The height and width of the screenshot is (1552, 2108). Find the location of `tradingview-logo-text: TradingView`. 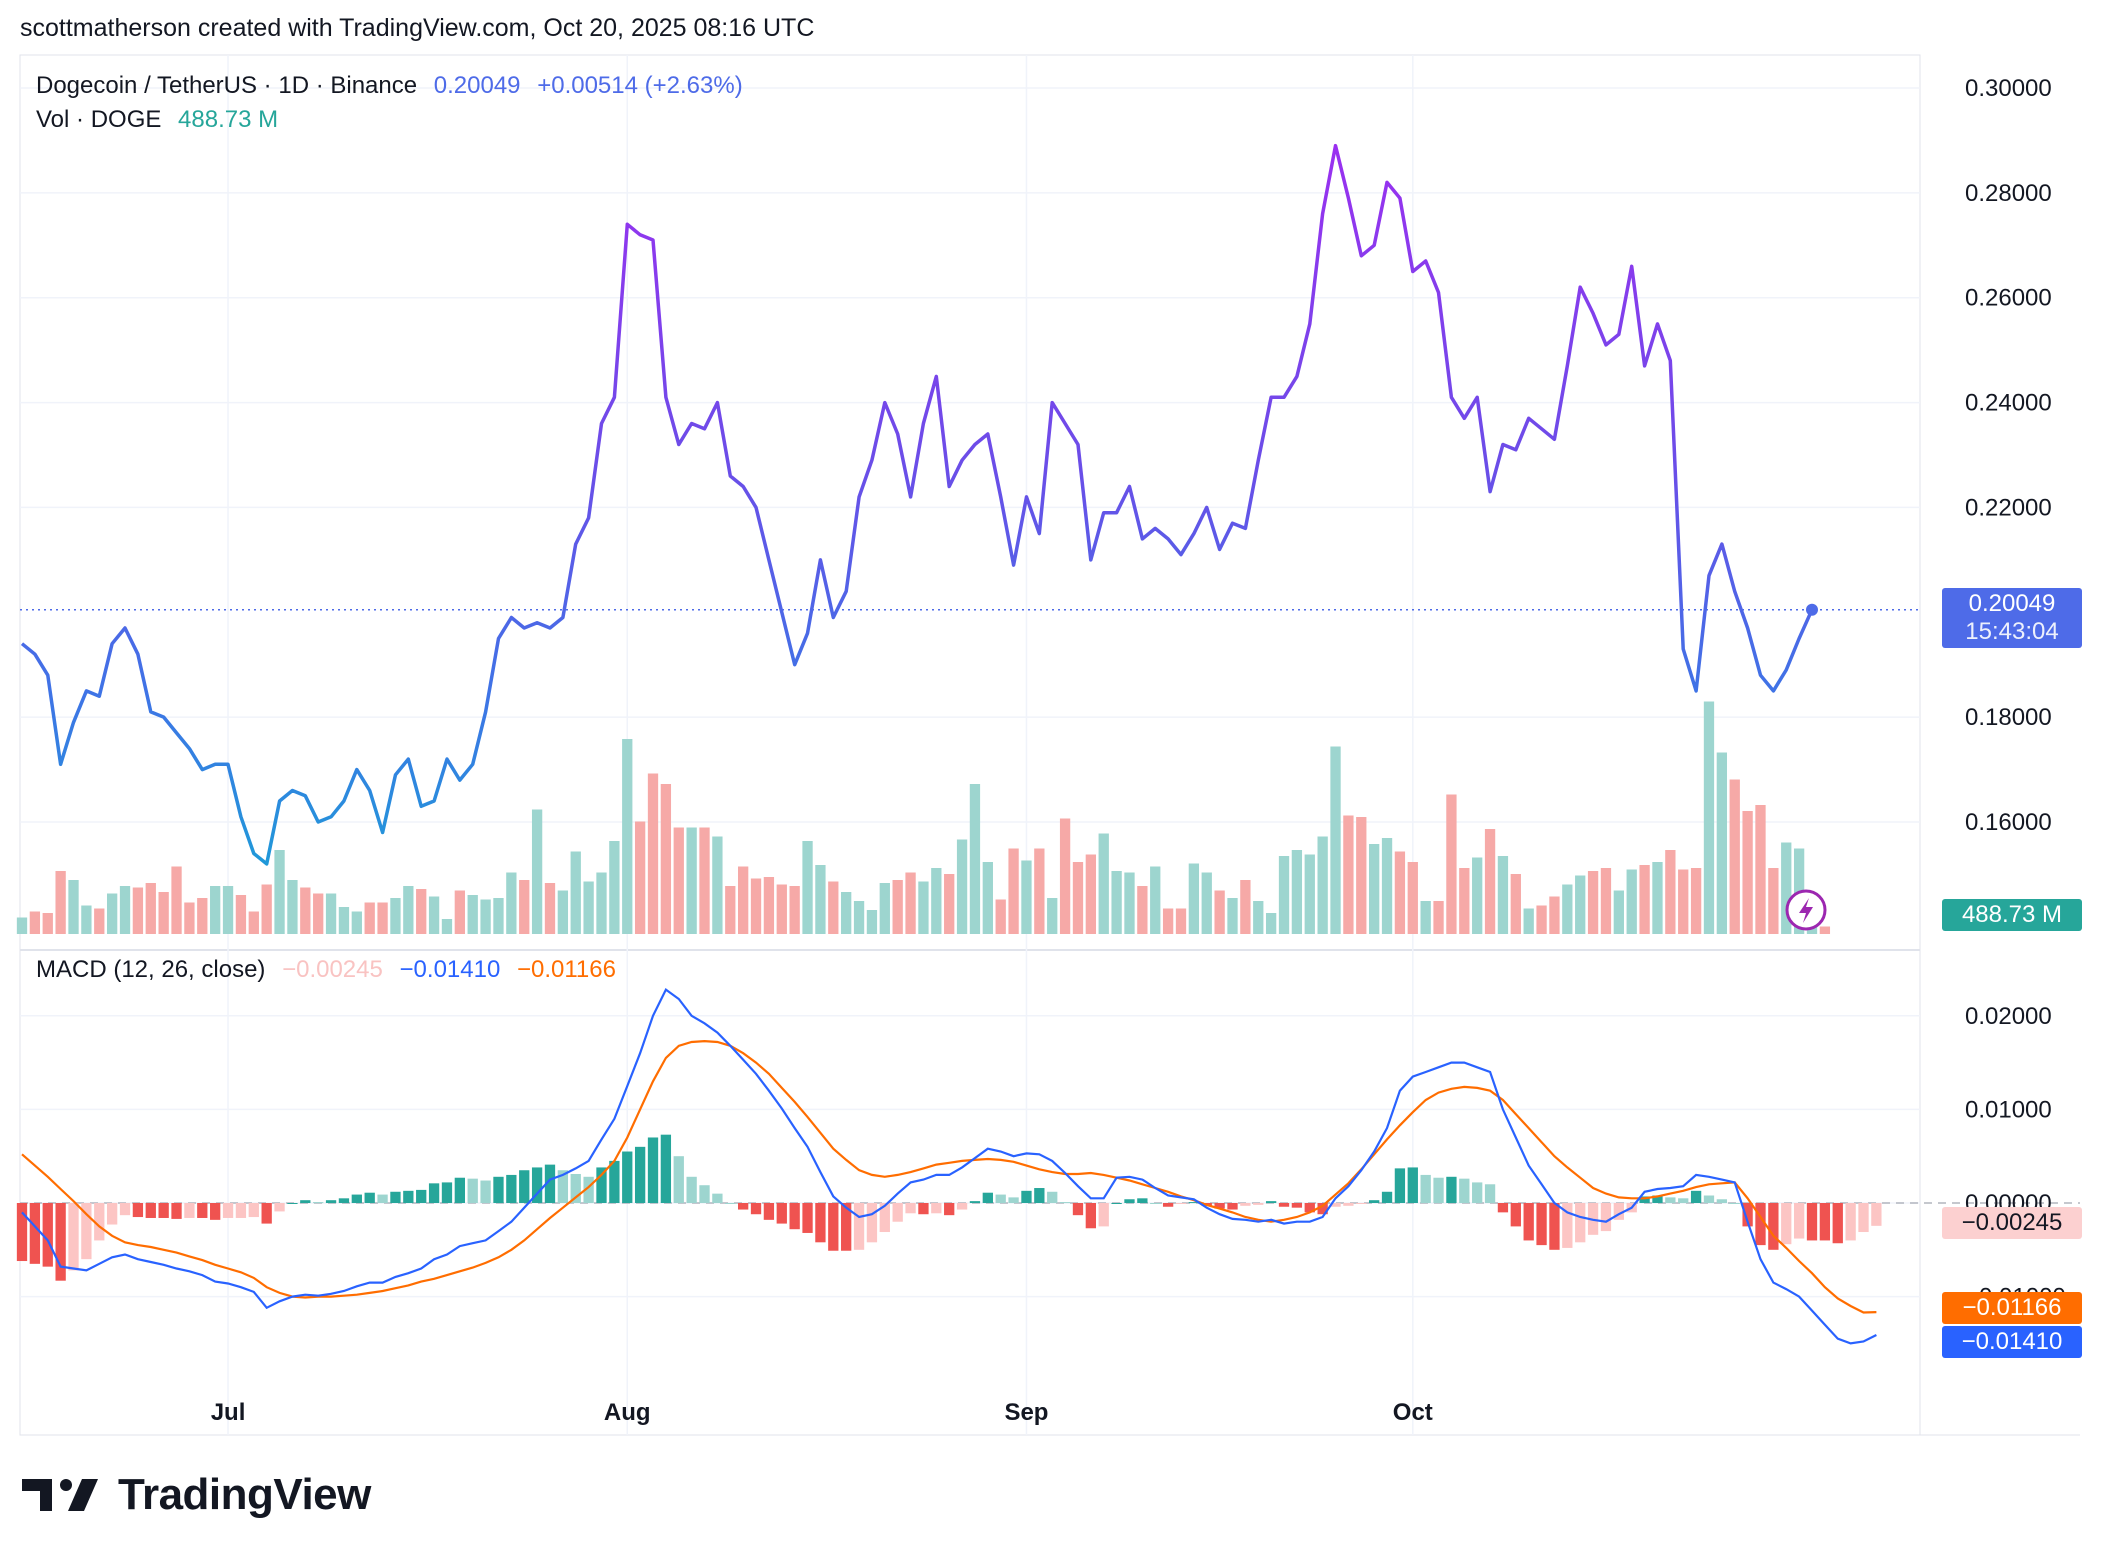

tradingview-logo-text: TradingView is located at coordinates (244, 1494).